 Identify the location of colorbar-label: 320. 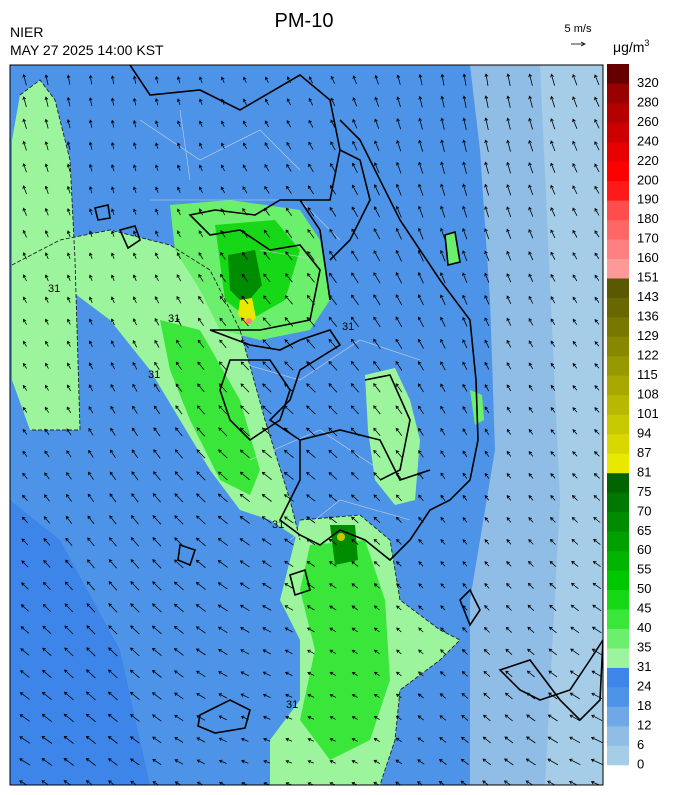
(648, 82).